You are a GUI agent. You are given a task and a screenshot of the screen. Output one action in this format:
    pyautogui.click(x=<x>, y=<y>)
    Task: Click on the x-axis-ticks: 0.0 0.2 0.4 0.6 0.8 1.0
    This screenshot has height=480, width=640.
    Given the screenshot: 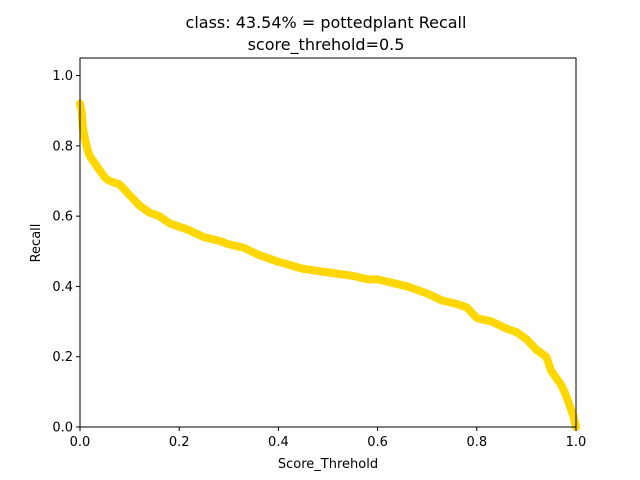 What is the action you would take?
    pyautogui.click(x=328, y=438)
    